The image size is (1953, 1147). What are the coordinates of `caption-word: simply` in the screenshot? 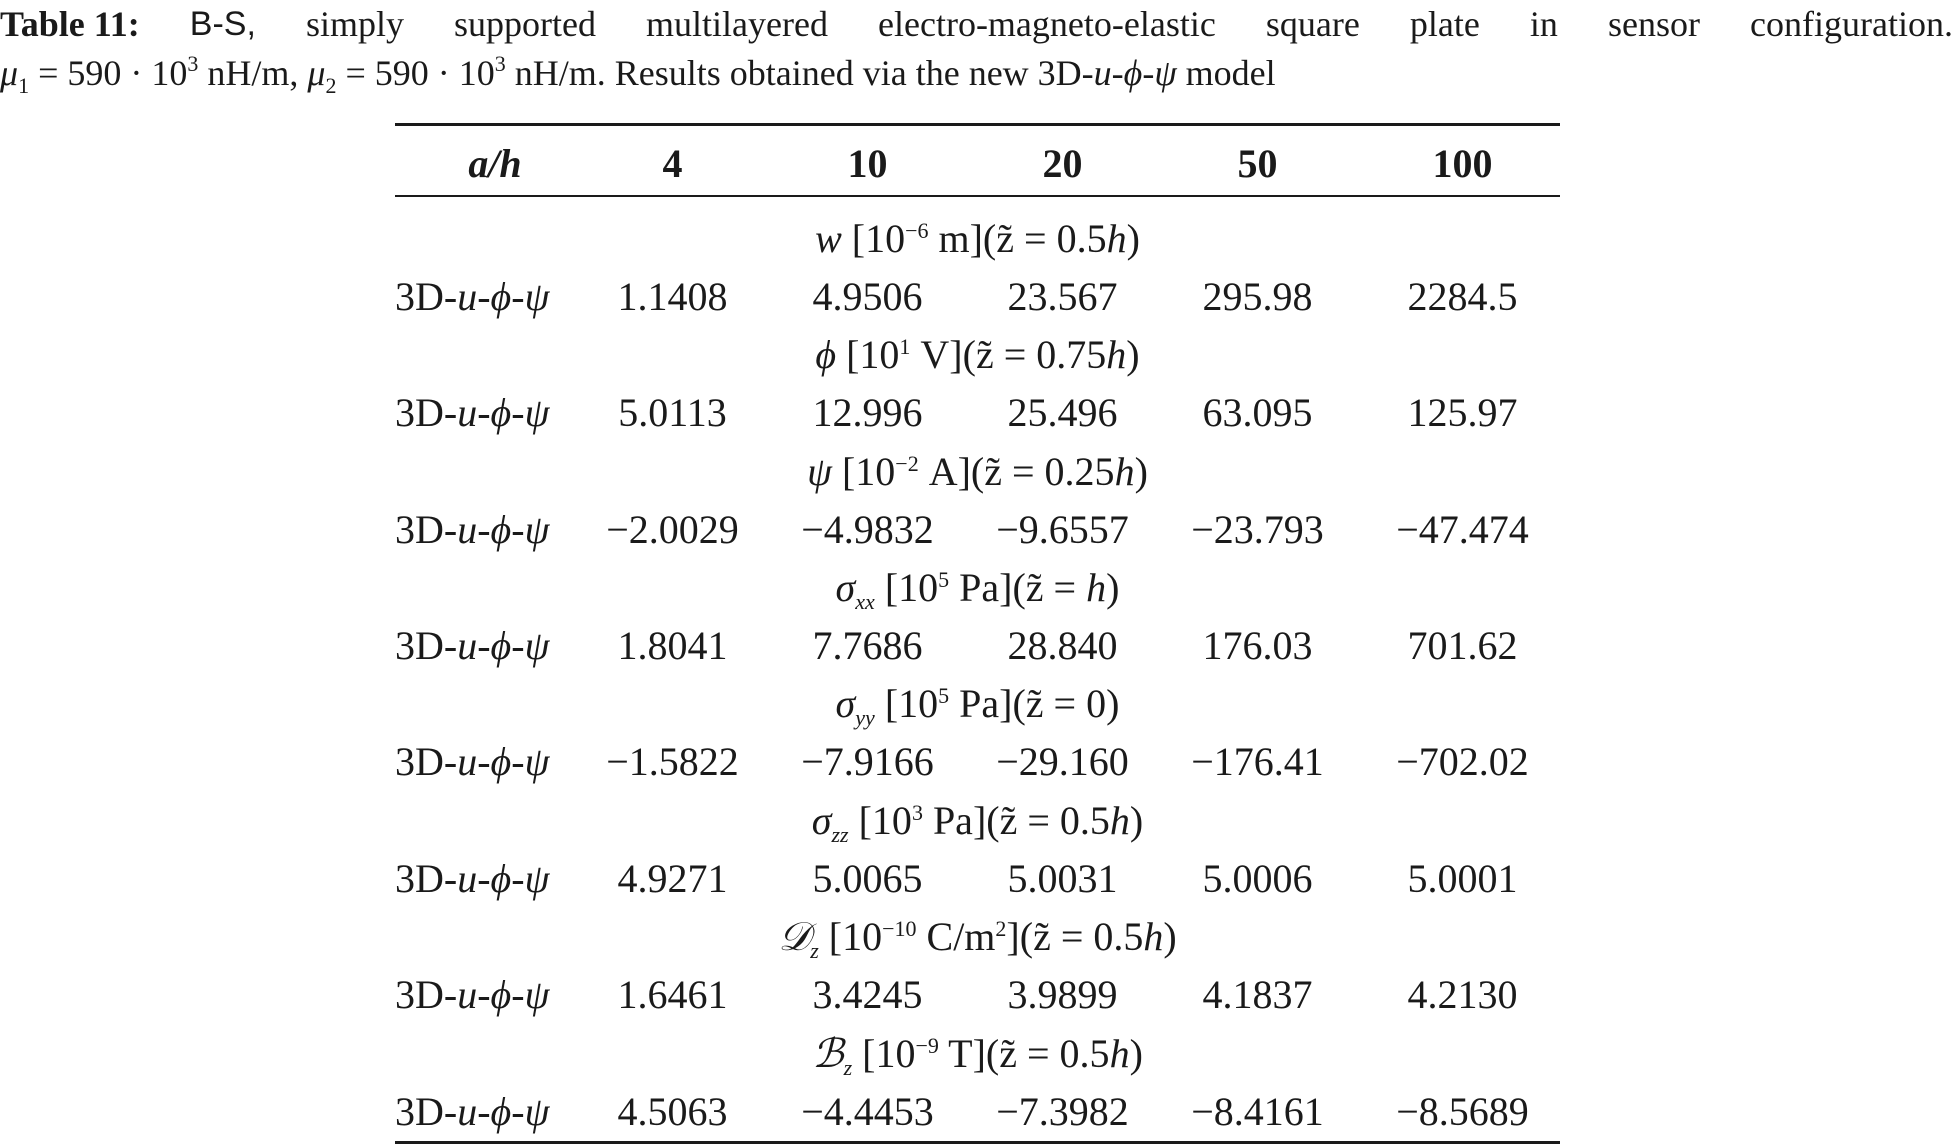 It's located at (354, 24).